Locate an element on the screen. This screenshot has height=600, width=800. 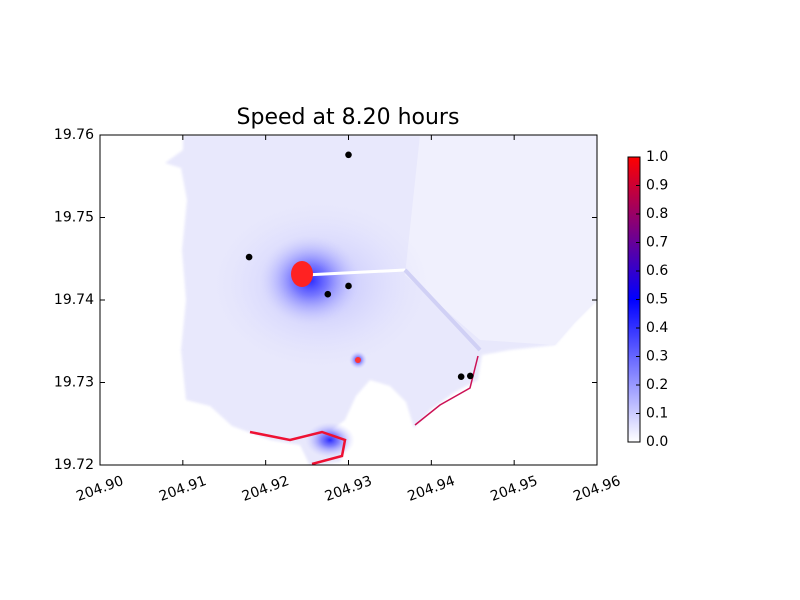
x-tick-label: 204.90 is located at coordinates (100, 489).